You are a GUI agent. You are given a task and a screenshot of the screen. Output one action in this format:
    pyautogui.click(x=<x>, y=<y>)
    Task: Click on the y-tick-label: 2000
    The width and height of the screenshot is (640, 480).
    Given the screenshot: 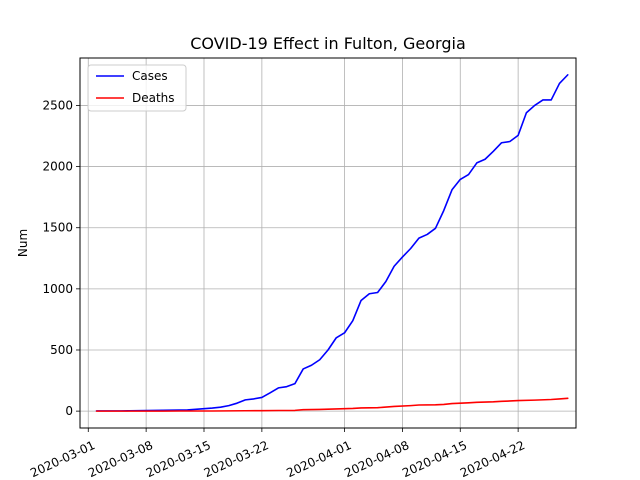 What is the action you would take?
    pyautogui.click(x=57, y=167)
    